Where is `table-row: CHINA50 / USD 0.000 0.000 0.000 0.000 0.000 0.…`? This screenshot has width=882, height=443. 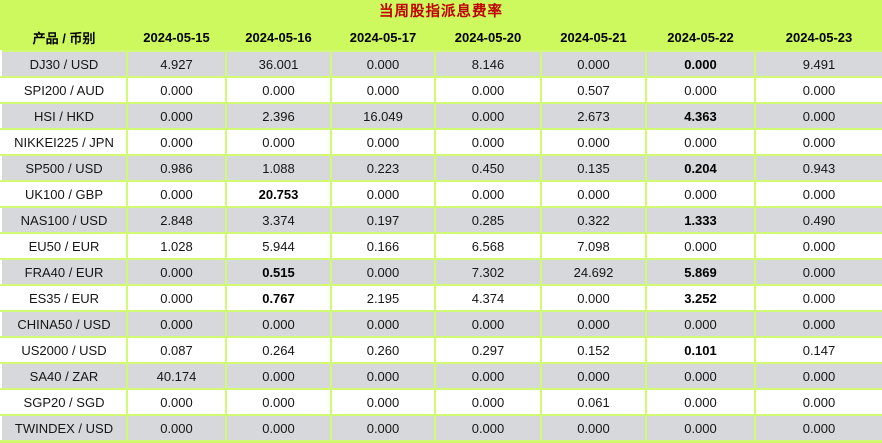
table-row: CHINA50 / USD 0.000 0.000 0.000 0.000 0.000 0.… is located at coordinates (441, 324).